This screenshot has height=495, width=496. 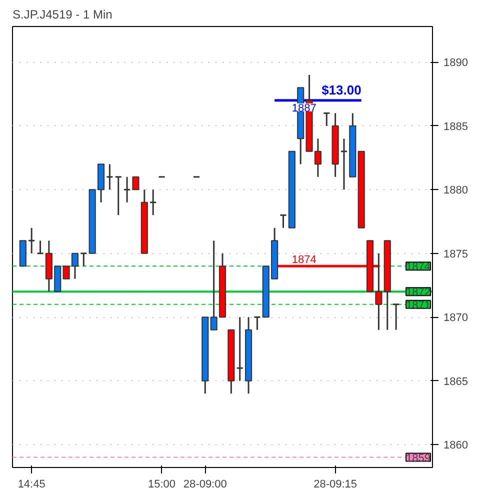 I want to click on y-tick-label: 1865, so click(x=456, y=382).